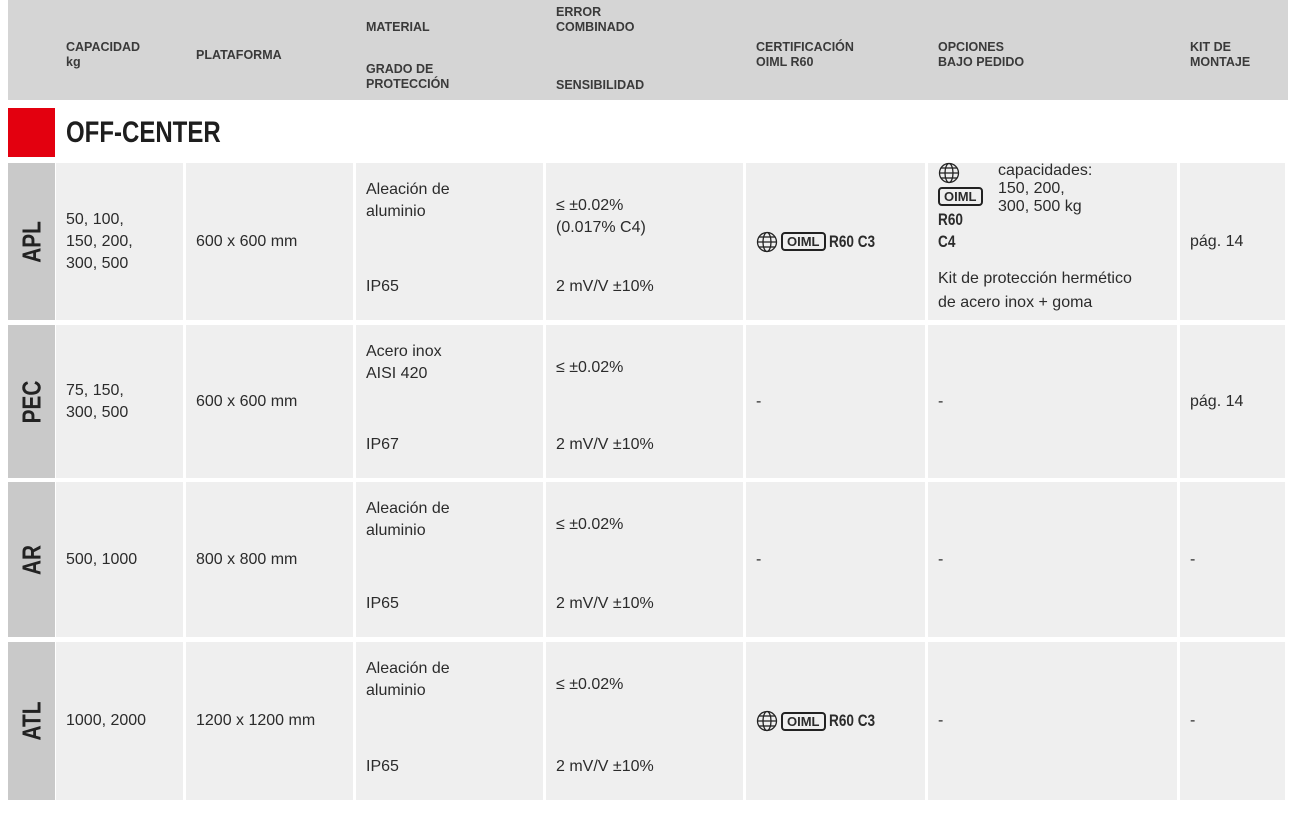 The width and height of the screenshot is (1294, 818). What do you see at coordinates (644, 217) in the screenshot?
I see `error-group: ≤ ±0.02% (0.017% C4)` at bounding box center [644, 217].